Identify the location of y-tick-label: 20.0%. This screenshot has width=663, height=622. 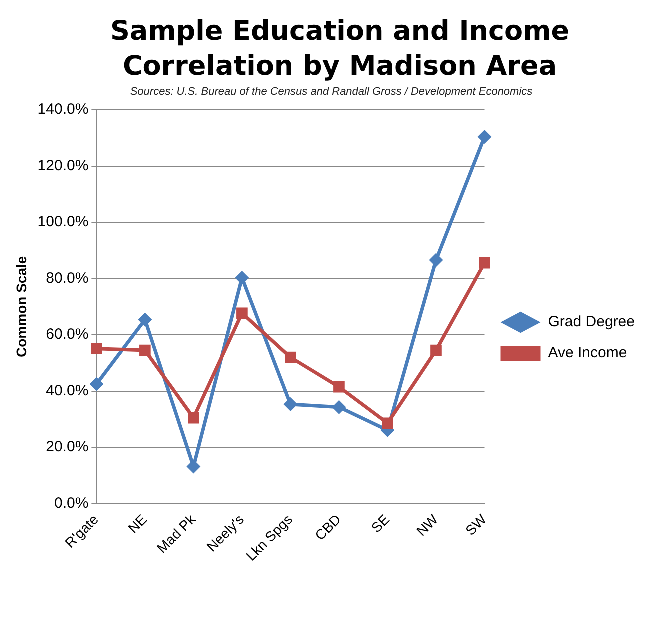
(67, 447).